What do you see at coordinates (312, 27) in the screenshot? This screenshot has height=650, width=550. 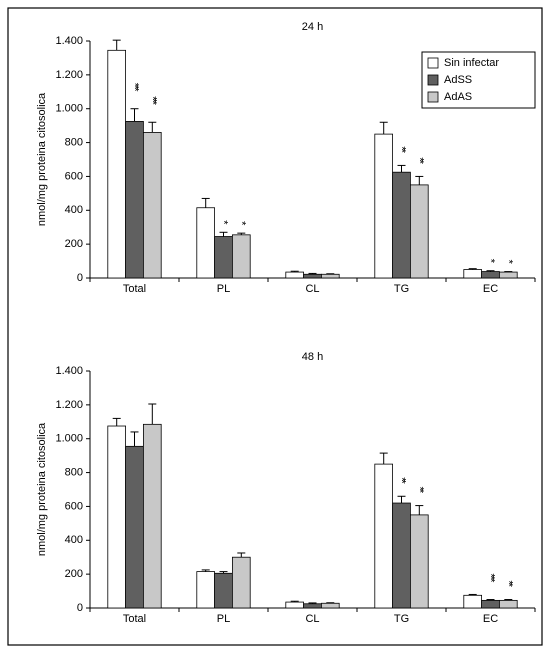 I see `chart-title: 24 h` at bounding box center [312, 27].